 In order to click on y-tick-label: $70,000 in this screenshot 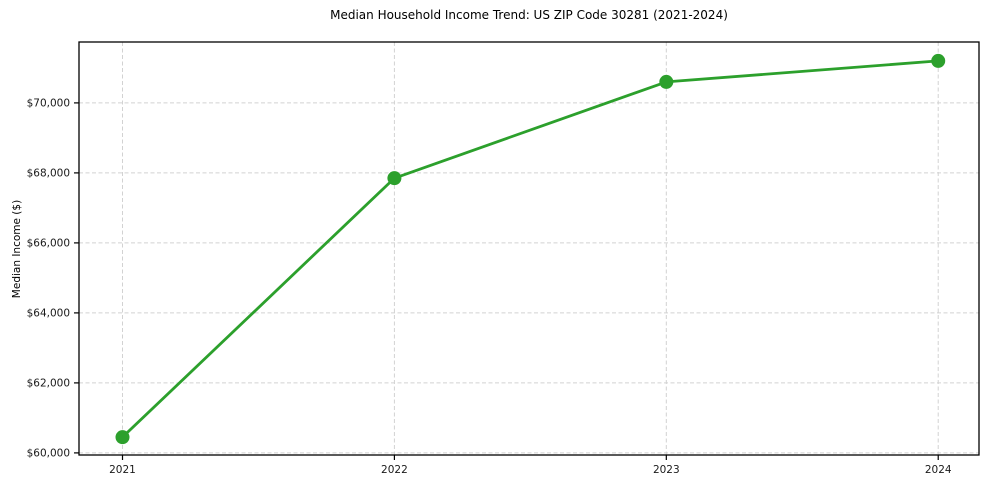, I will do `click(48, 104)`.